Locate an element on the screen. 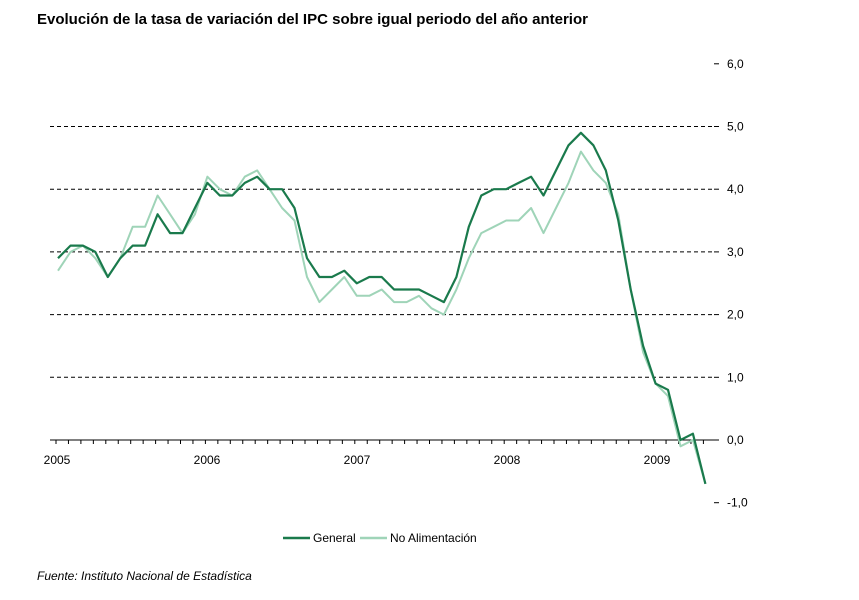  x-tick-label: 2006 is located at coordinates (207, 460).